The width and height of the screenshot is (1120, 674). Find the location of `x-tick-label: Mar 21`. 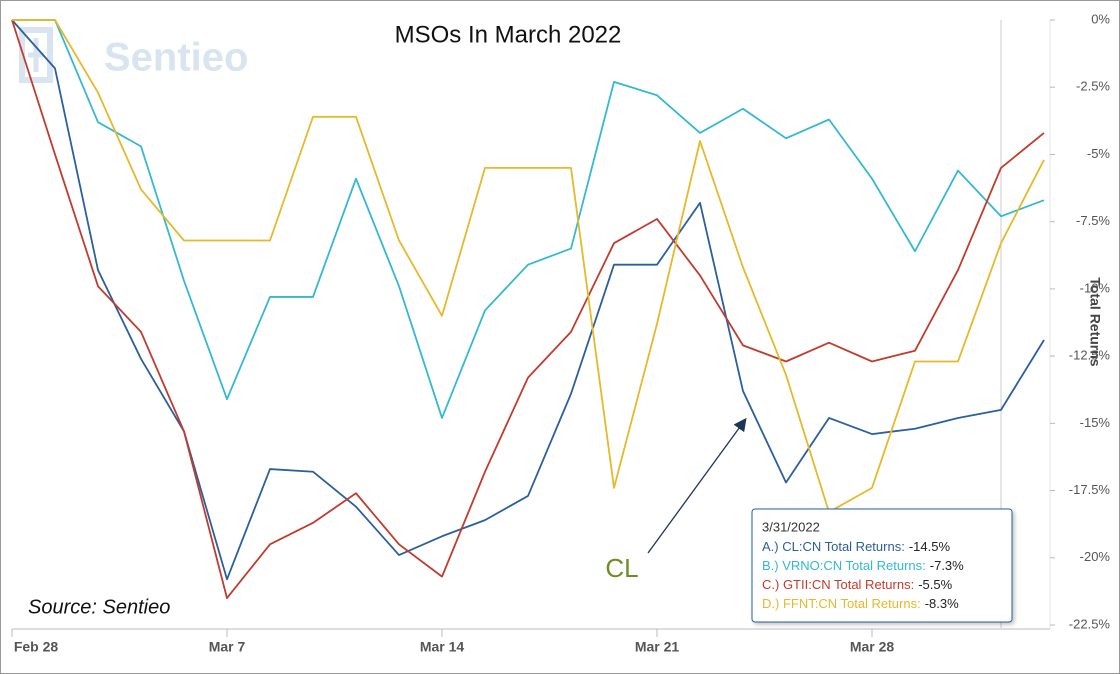

x-tick-label: Mar 21 is located at coordinates (657, 647).